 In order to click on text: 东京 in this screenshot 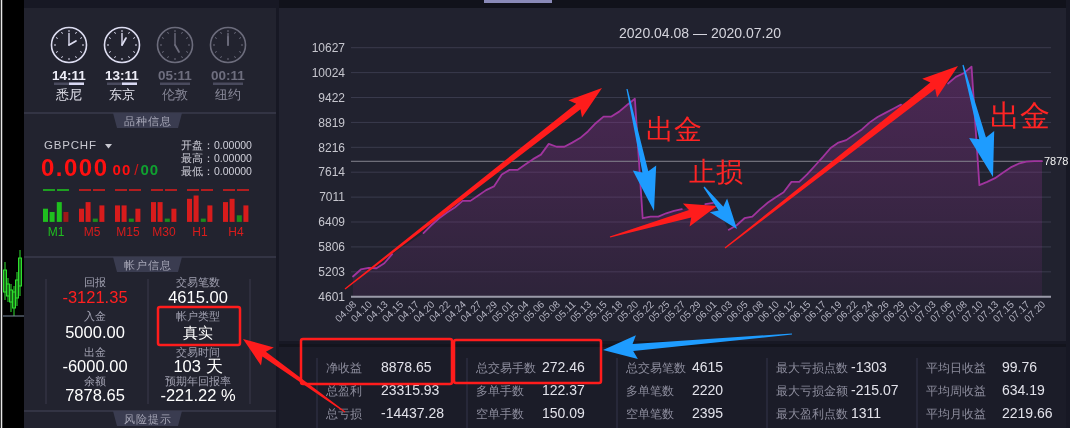, I will do `click(122, 95)`.